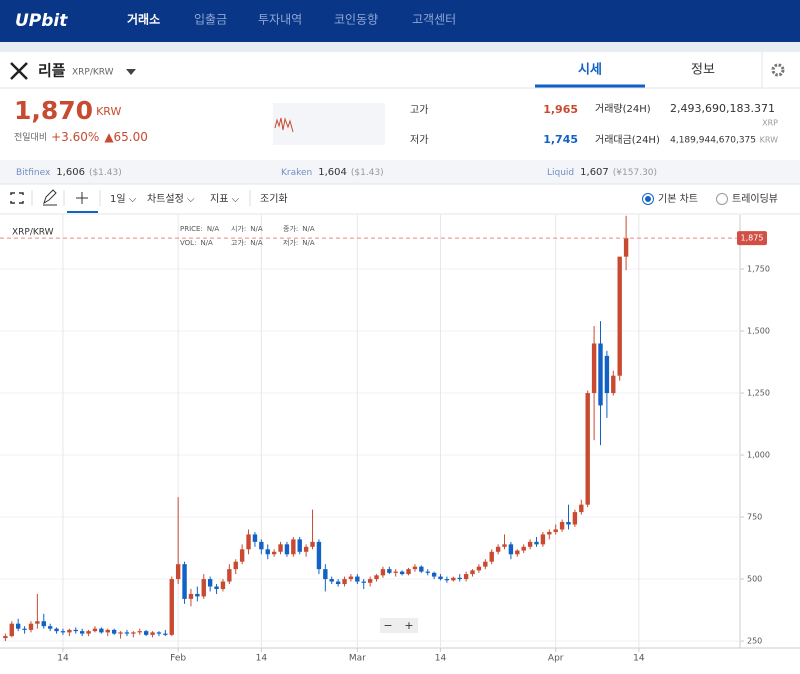 This screenshot has height=674, width=800. I want to click on change-pct: +3.60%, so click(75, 137).